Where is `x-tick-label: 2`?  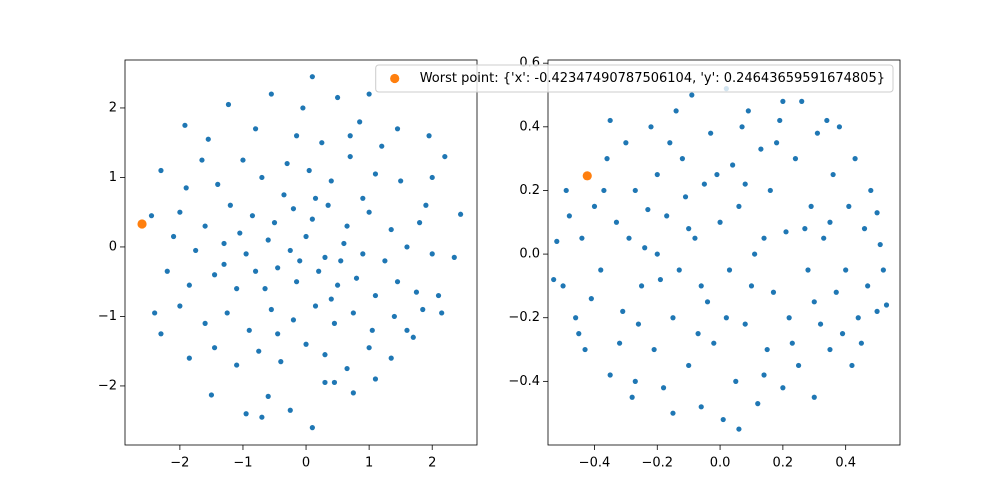
x-tick-label: 2 is located at coordinates (432, 463).